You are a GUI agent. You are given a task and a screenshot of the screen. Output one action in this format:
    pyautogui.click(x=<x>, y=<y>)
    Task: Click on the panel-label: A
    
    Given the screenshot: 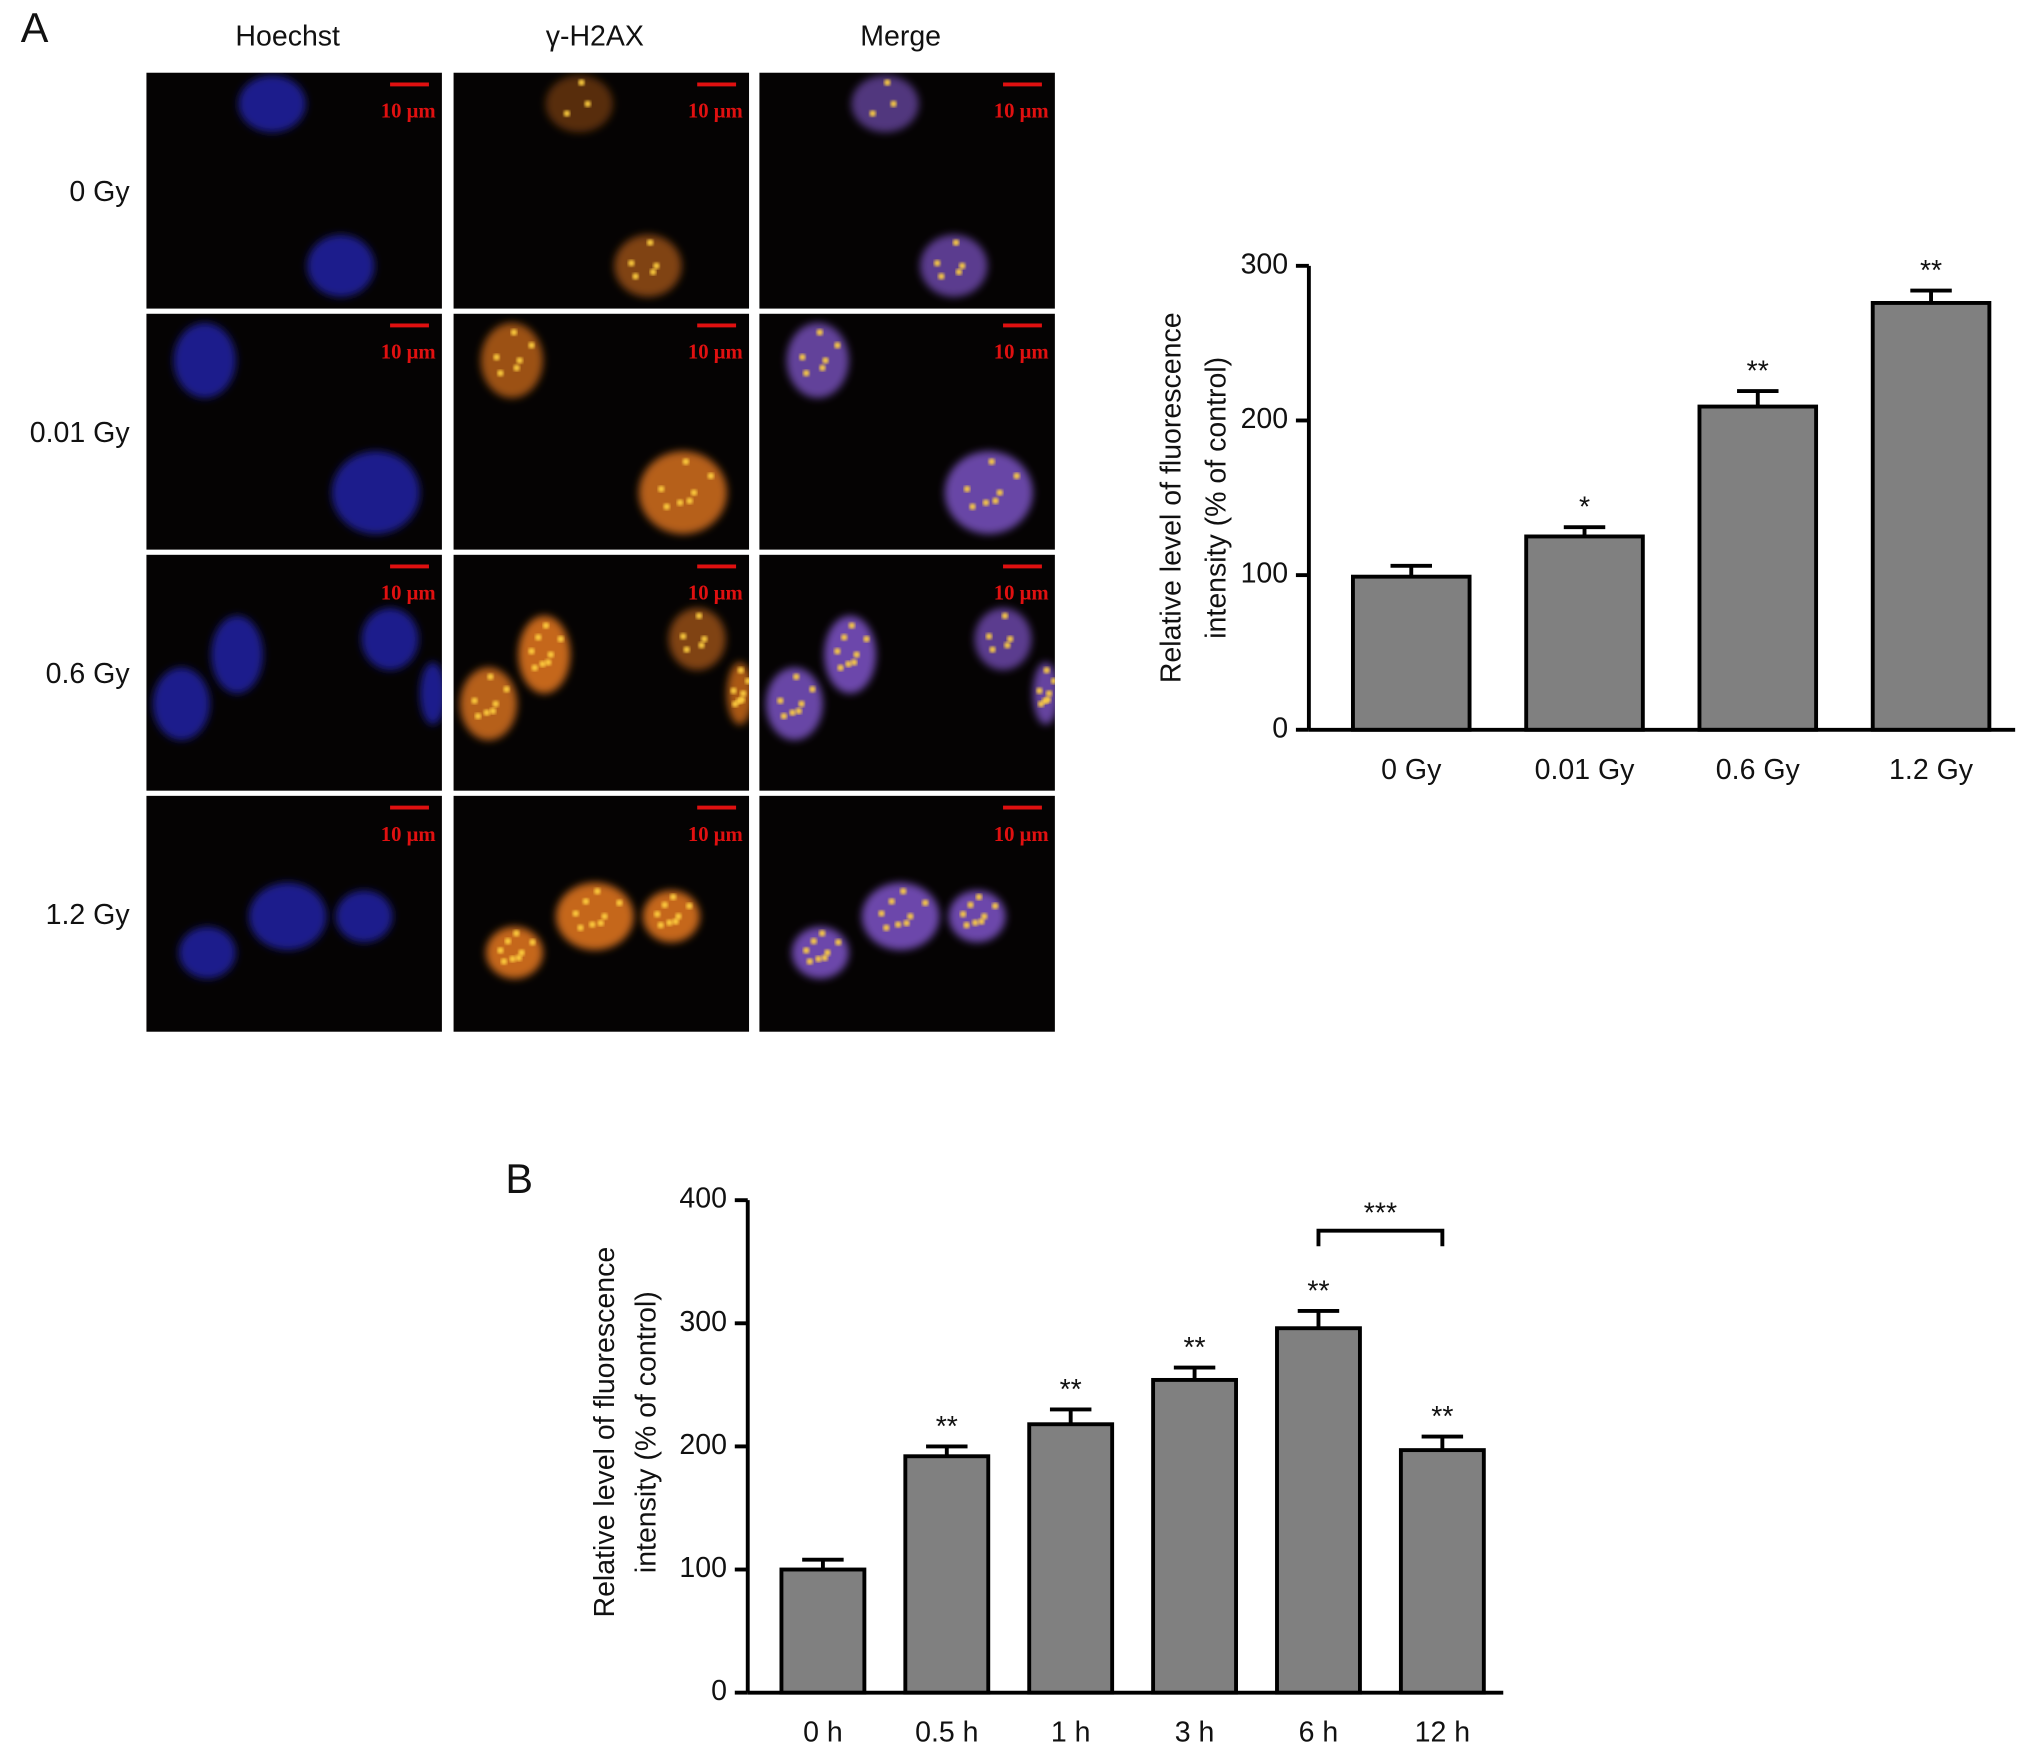 What is the action you would take?
    pyautogui.click(x=35, y=27)
    